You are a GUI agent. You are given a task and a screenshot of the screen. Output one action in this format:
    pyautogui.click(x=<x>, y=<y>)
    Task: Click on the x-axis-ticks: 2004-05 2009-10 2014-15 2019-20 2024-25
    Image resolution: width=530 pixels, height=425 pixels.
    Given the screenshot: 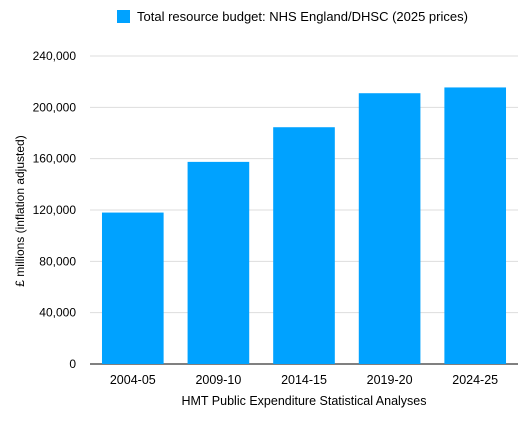 What is the action you would take?
    pyautogui.click(x=304, y=380)
    